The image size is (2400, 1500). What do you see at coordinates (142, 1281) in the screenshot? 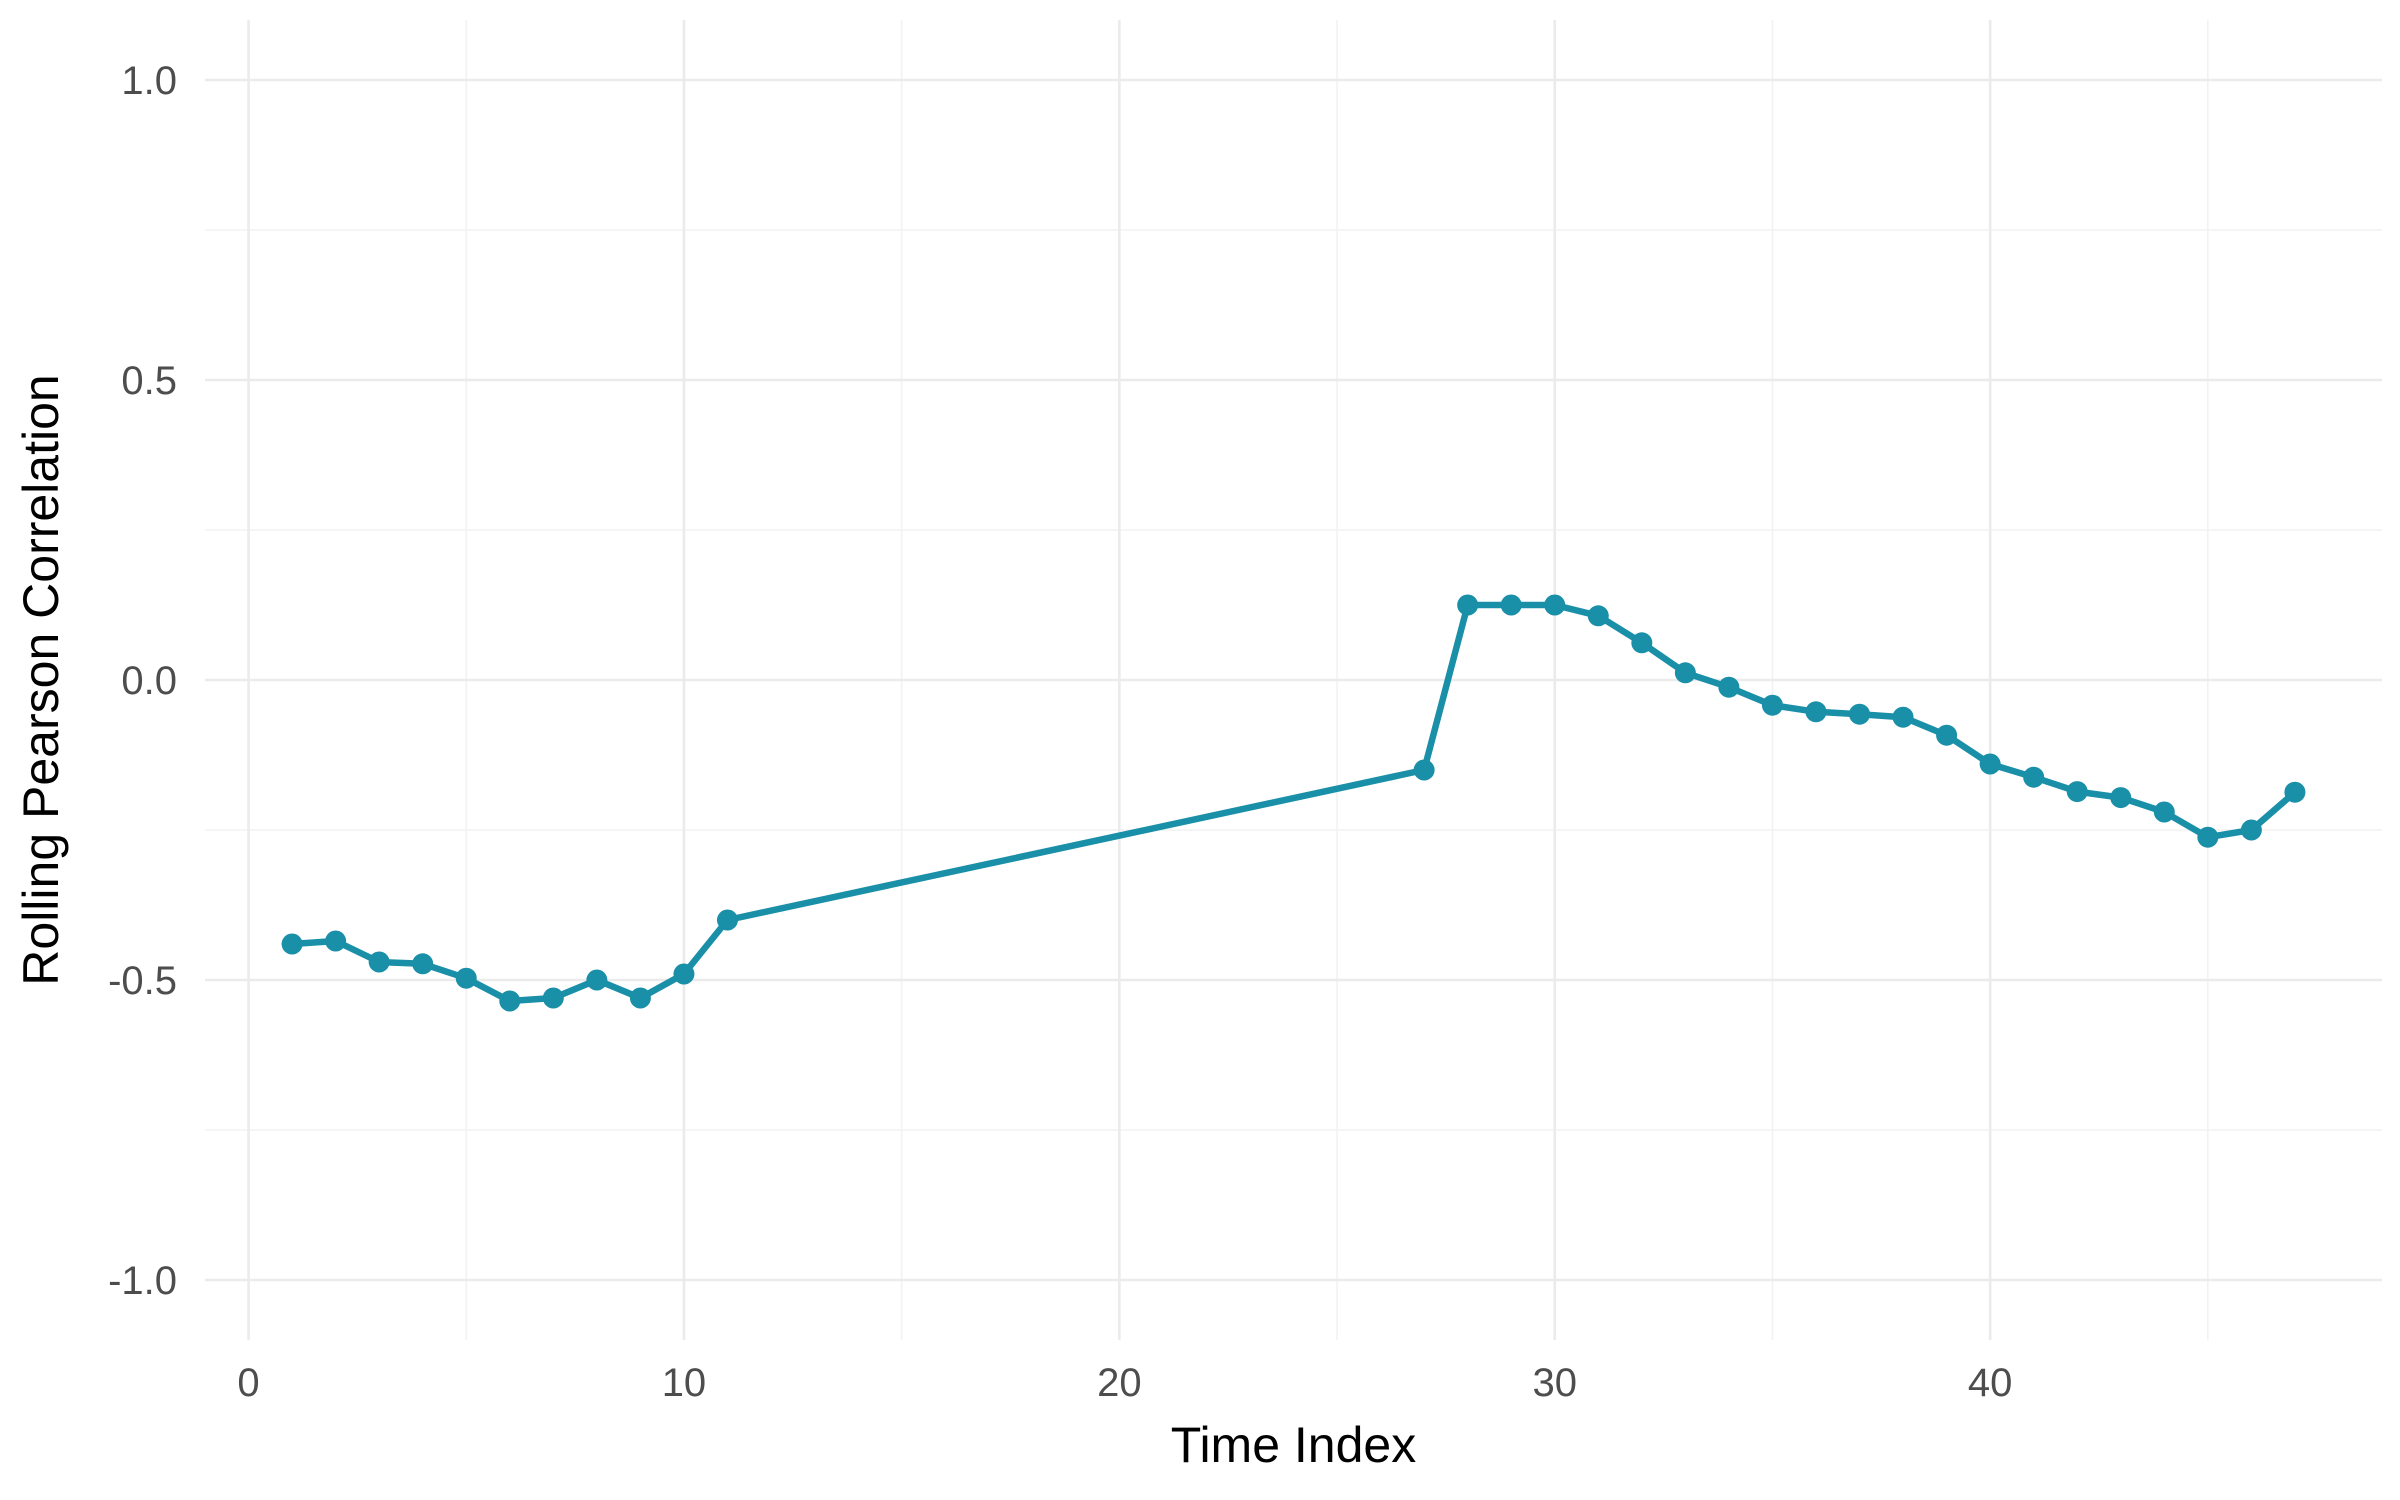
I see `y-tick-label: -1.0` at bounding box center [142, 1281].